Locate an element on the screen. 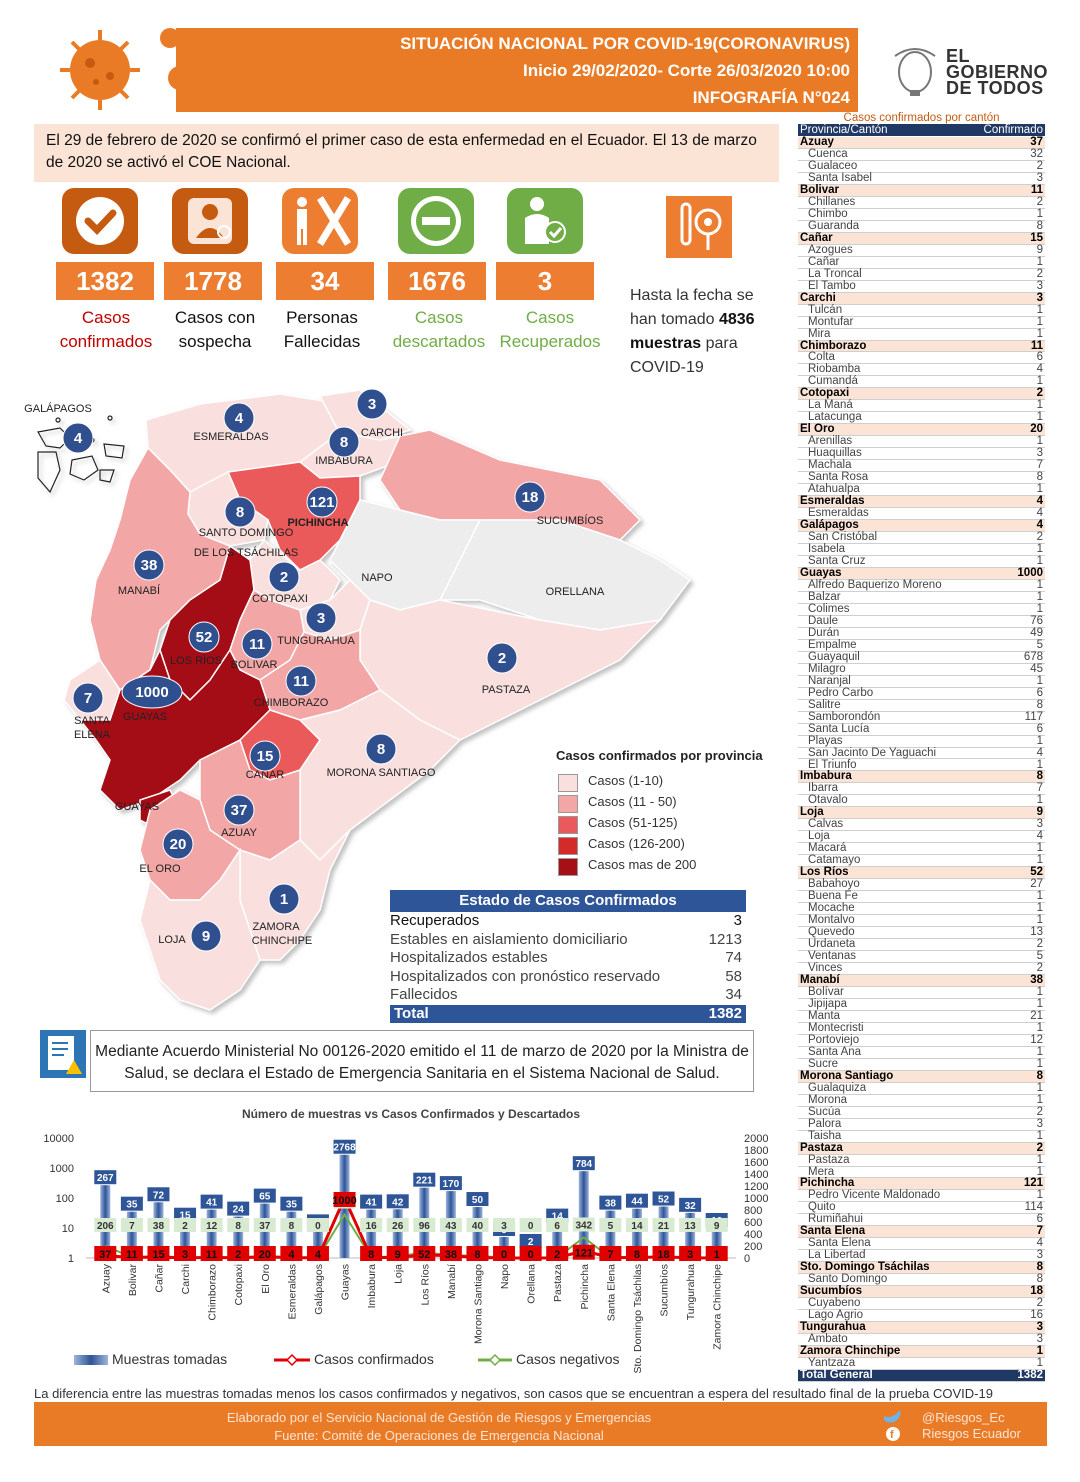 Image resolution: width=1080 pixels, height=1482 pixels. province-label: COTOPAXI is located at coordinates (280, 599).